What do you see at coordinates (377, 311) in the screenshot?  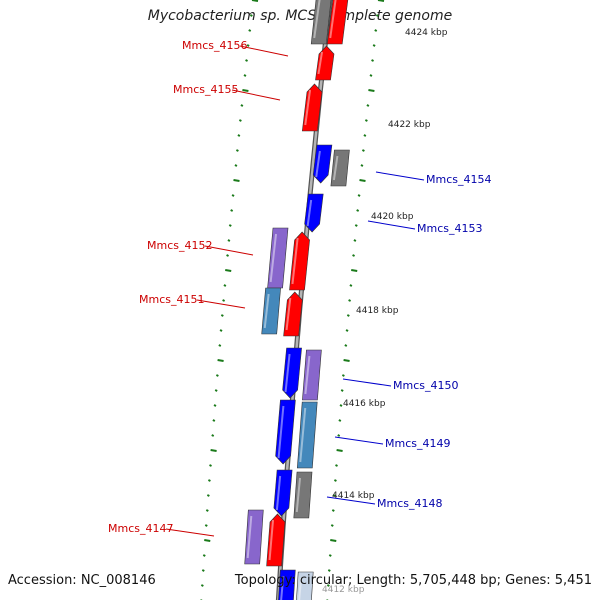 I see `tick-label: 4418 kbp` at bounding box center [377, 311].